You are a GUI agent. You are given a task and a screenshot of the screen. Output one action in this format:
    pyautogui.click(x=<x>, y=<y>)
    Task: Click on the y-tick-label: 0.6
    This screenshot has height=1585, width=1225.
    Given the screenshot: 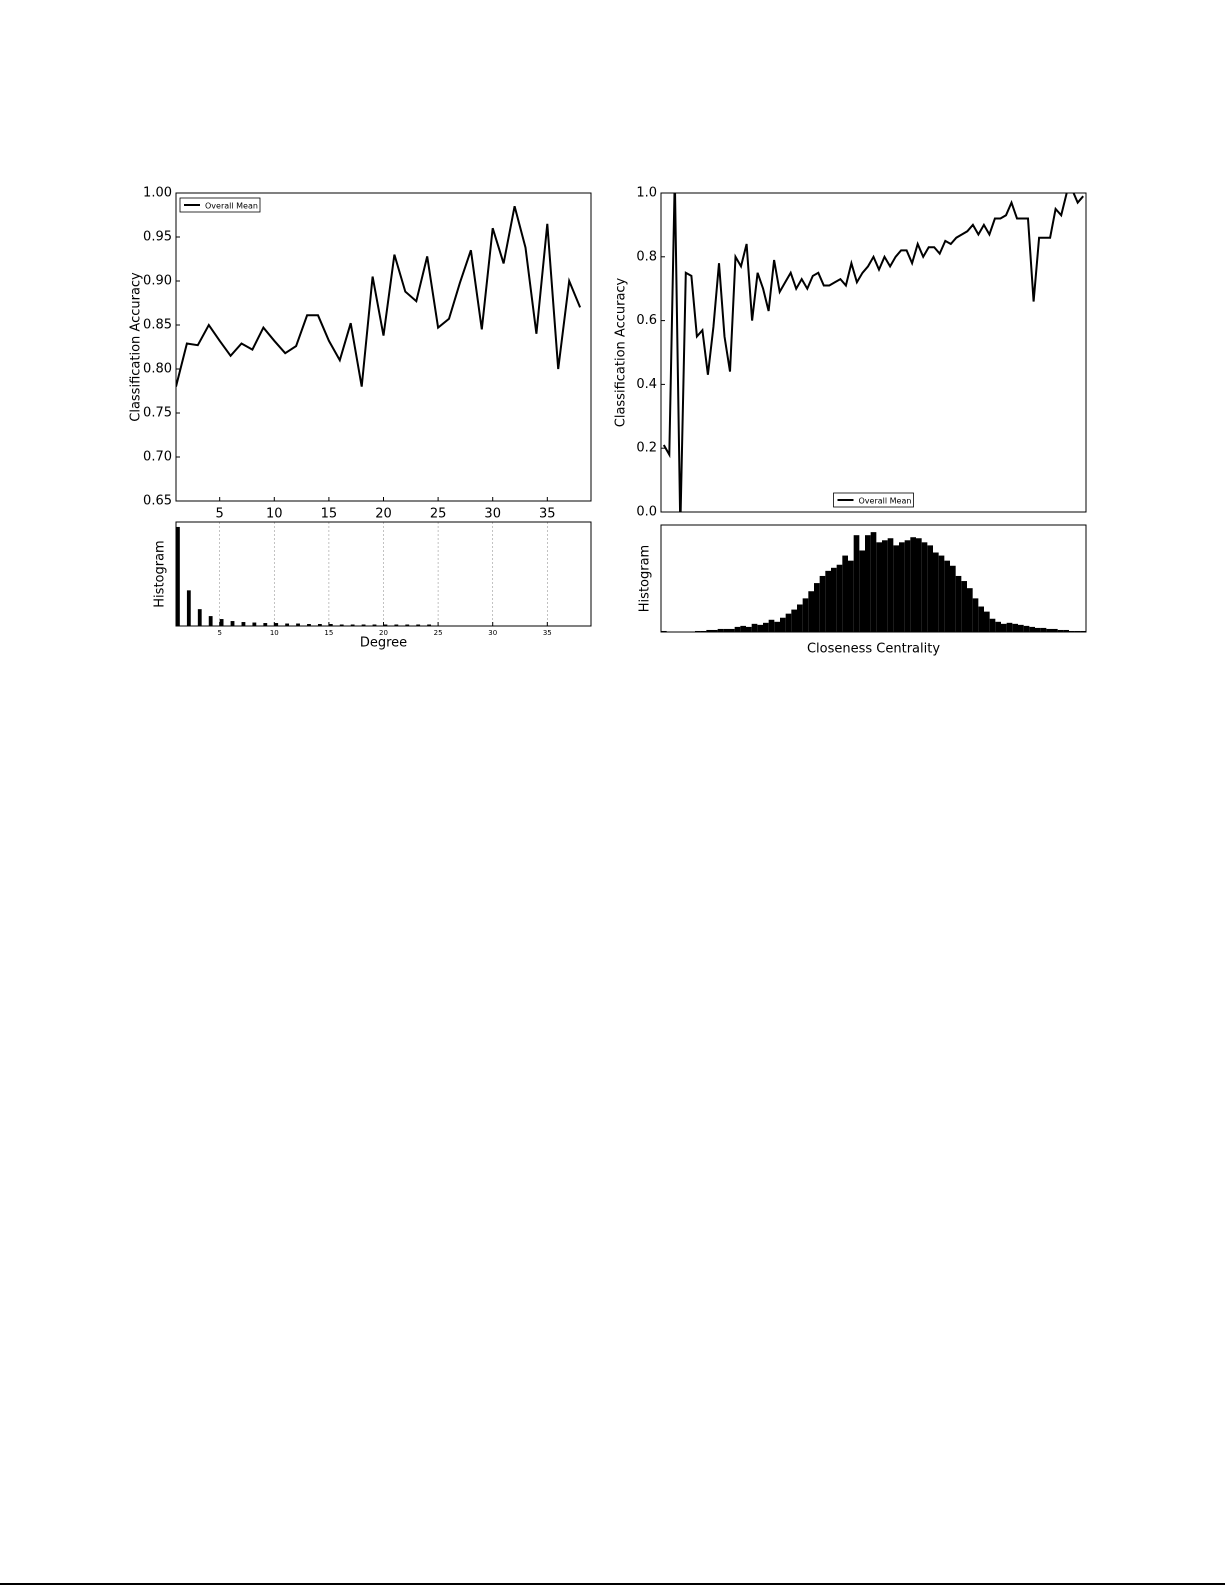 What is the action you would take?
    pyautogui.click(x=646, y=320)
    